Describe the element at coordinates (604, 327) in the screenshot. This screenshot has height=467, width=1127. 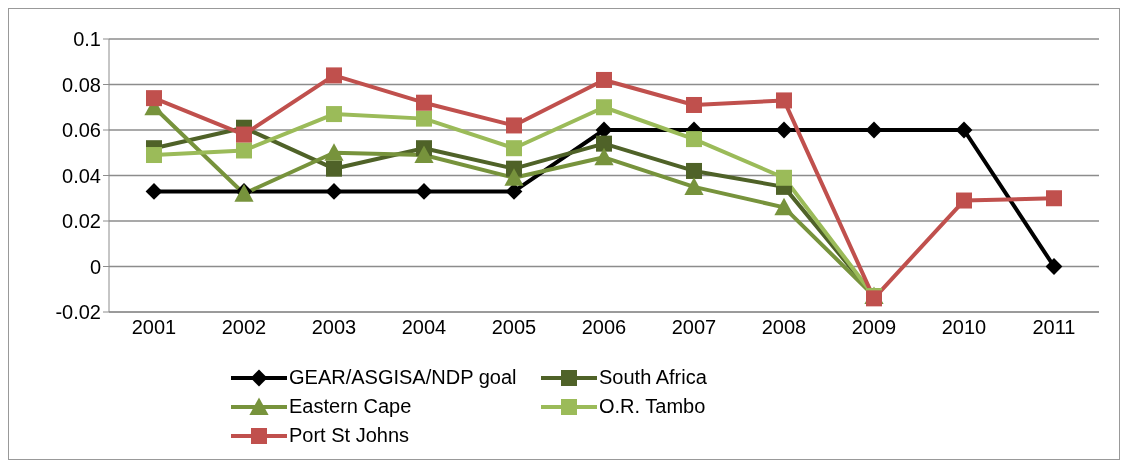
I see `x-tick-label: 2006` at that location.